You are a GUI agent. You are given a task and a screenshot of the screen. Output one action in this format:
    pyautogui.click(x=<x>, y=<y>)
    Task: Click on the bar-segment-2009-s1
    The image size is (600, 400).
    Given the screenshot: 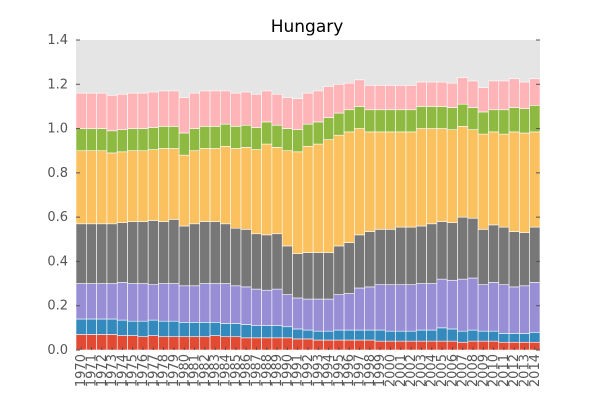 What is the action you would take?
    pyautogui.click(x=483, y=336)
    